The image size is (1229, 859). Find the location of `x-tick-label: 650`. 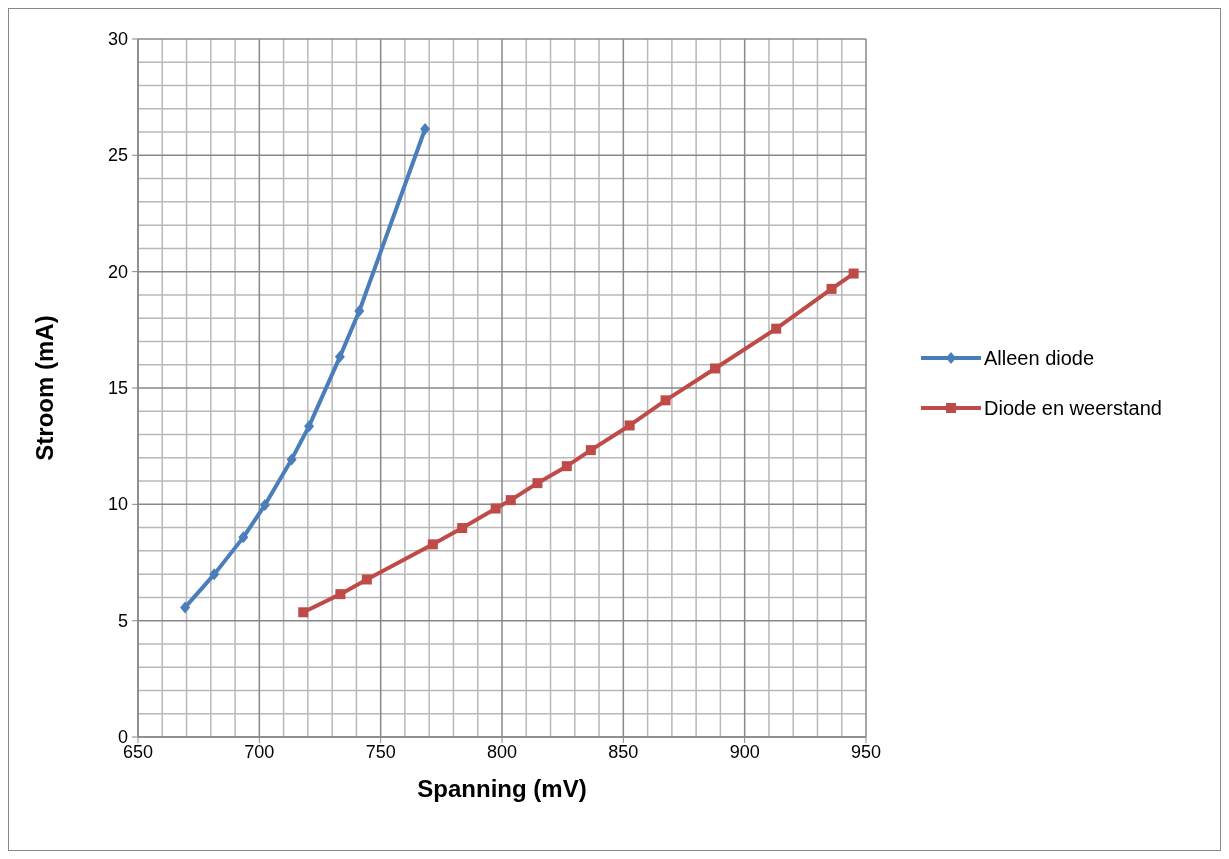

x-tick-label: 650 is located at coordinates (138, 752).